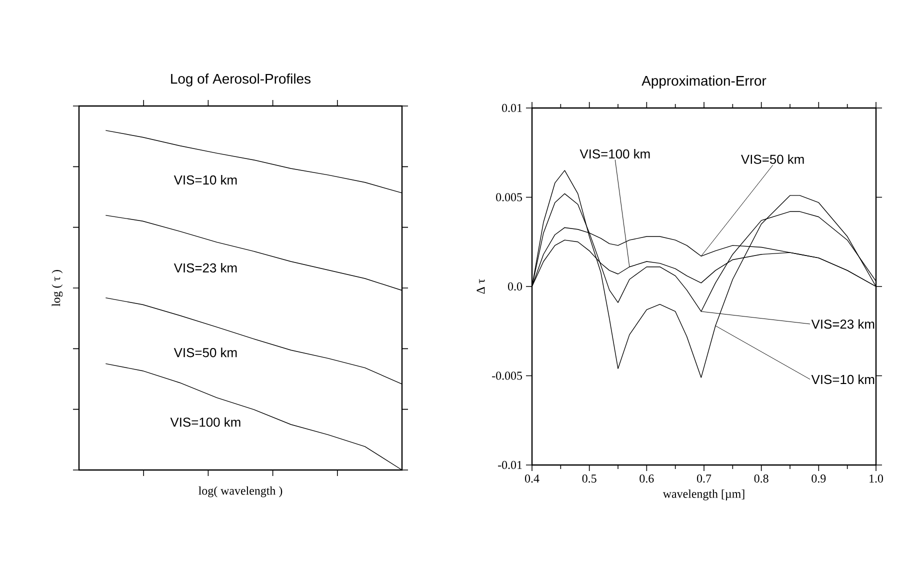 The width and height of the screenshot is (921, 565). I want to click on x-tick-label: 1.0, so click(877, 478).